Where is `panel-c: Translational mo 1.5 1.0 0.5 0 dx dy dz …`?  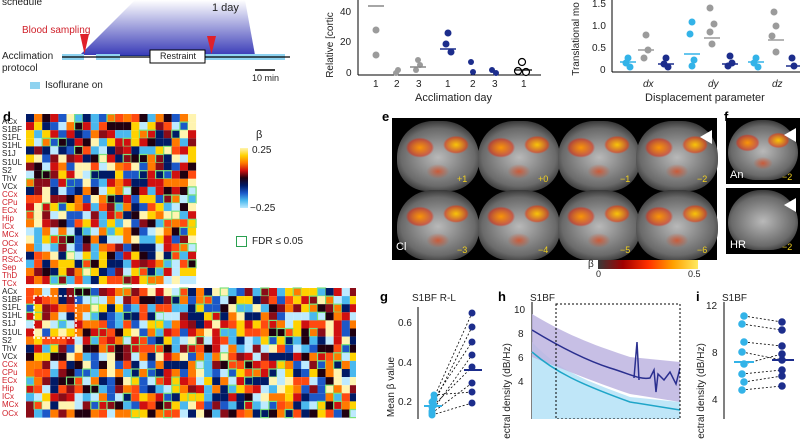 panel-c: Translational mo 1.5 1.0 0.5 0 dx dy dz … is located at coordinates (685, 52).